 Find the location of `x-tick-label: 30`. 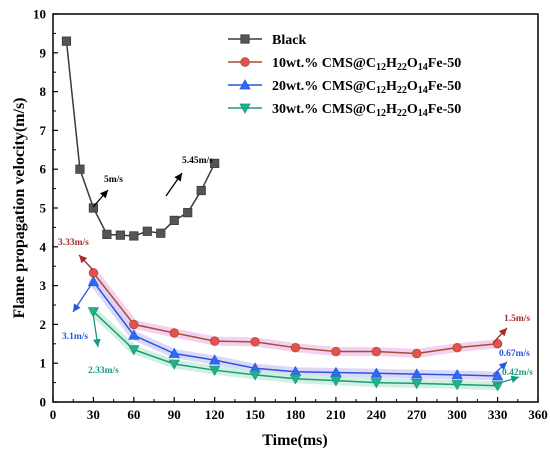

x-tick-label: 30 is located at coordinates (93, 414).